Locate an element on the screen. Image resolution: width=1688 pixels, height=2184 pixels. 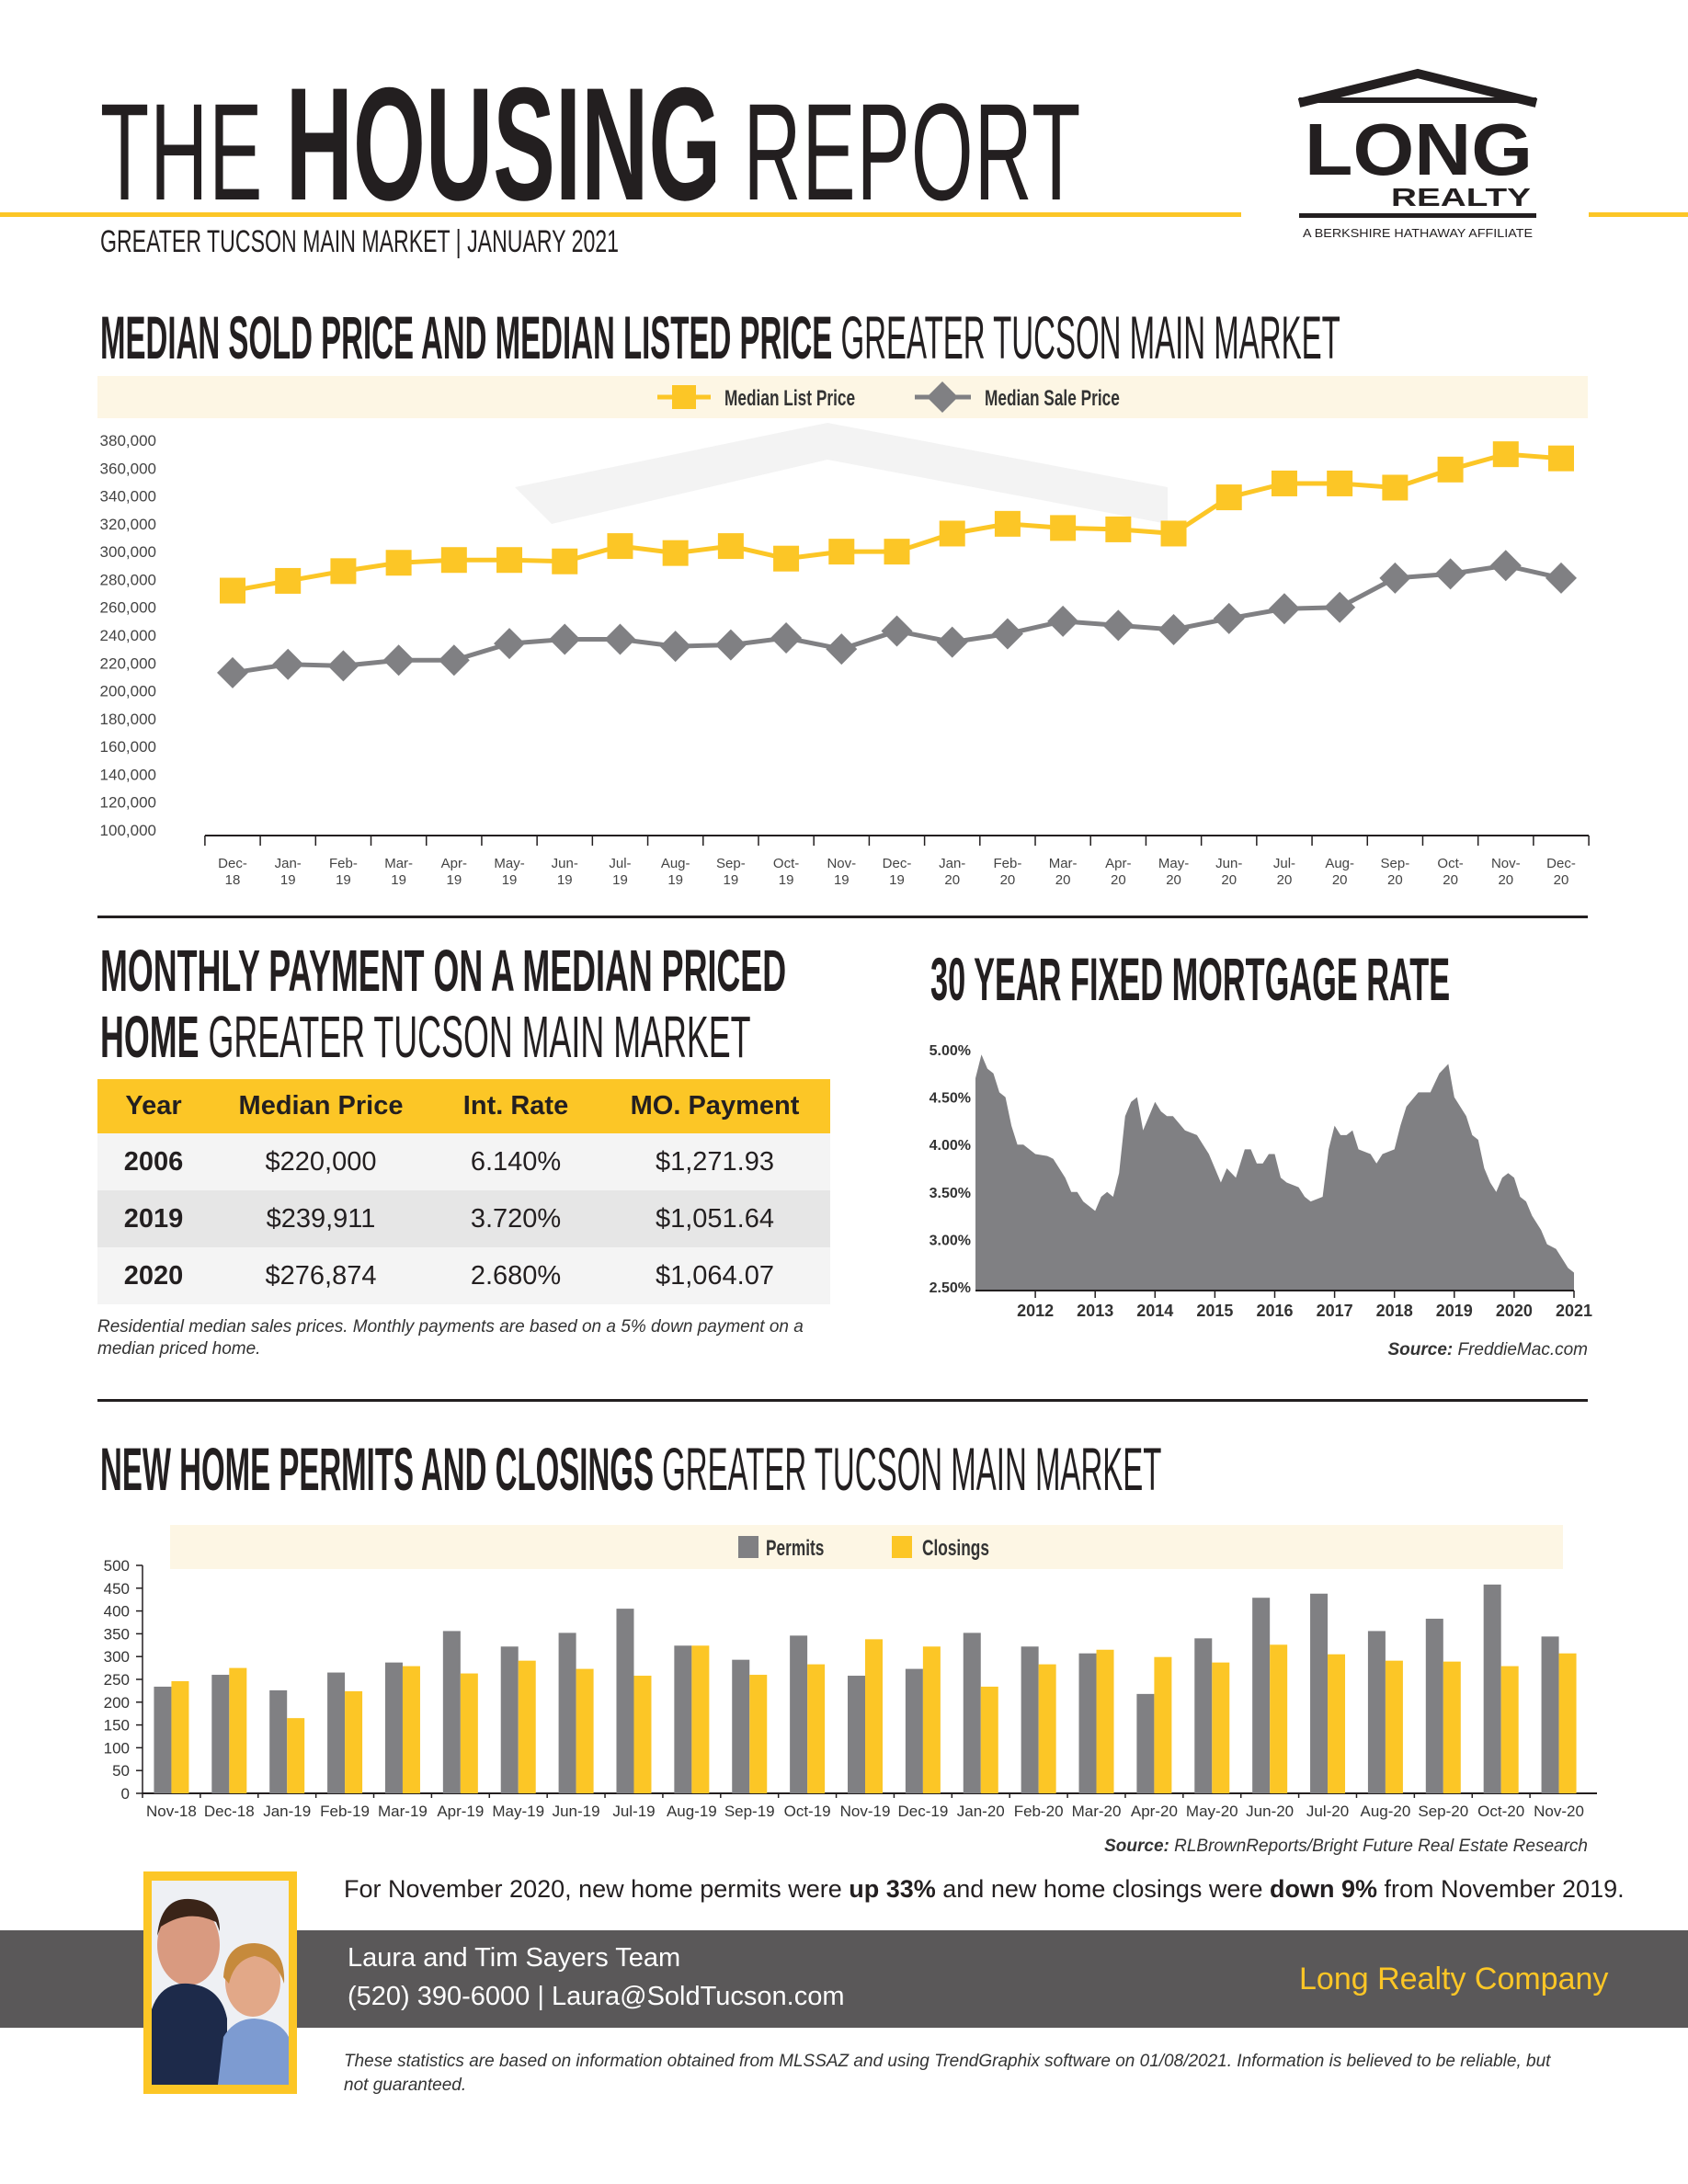
legend-list-price: Median List Price is located at coordinates (789, 398).